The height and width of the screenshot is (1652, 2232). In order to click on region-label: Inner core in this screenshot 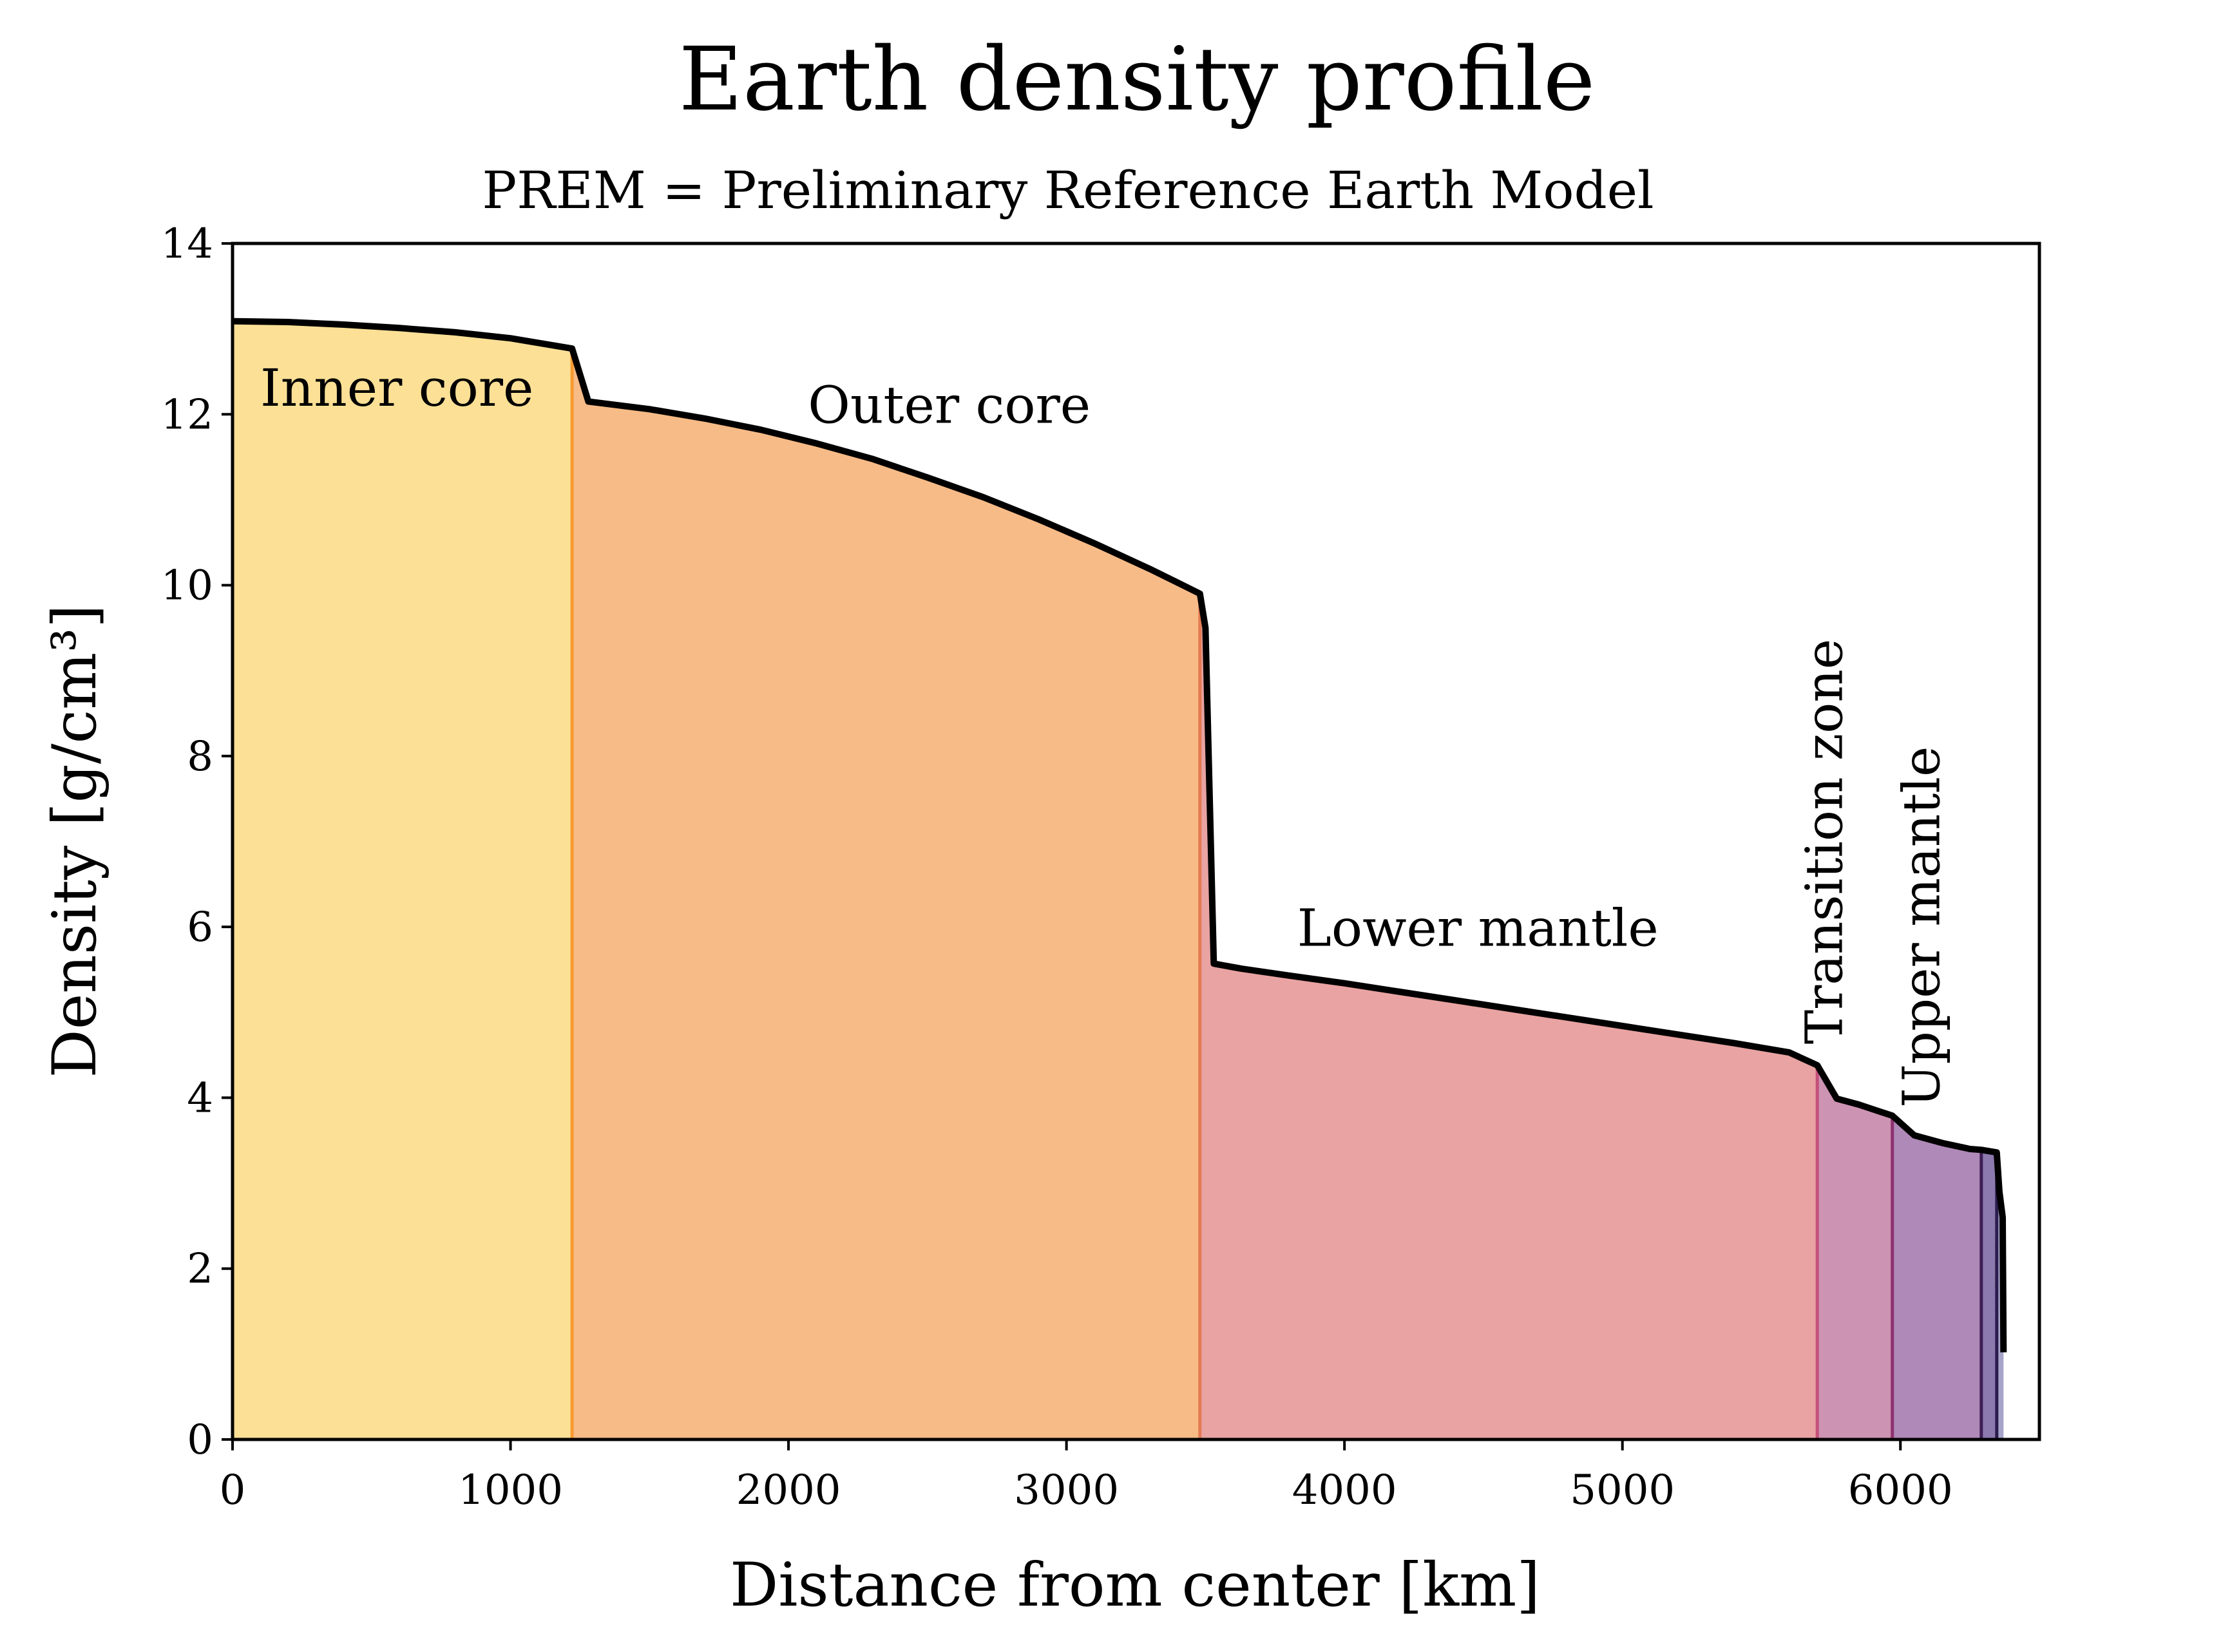, I will do `click(396, 388)`.